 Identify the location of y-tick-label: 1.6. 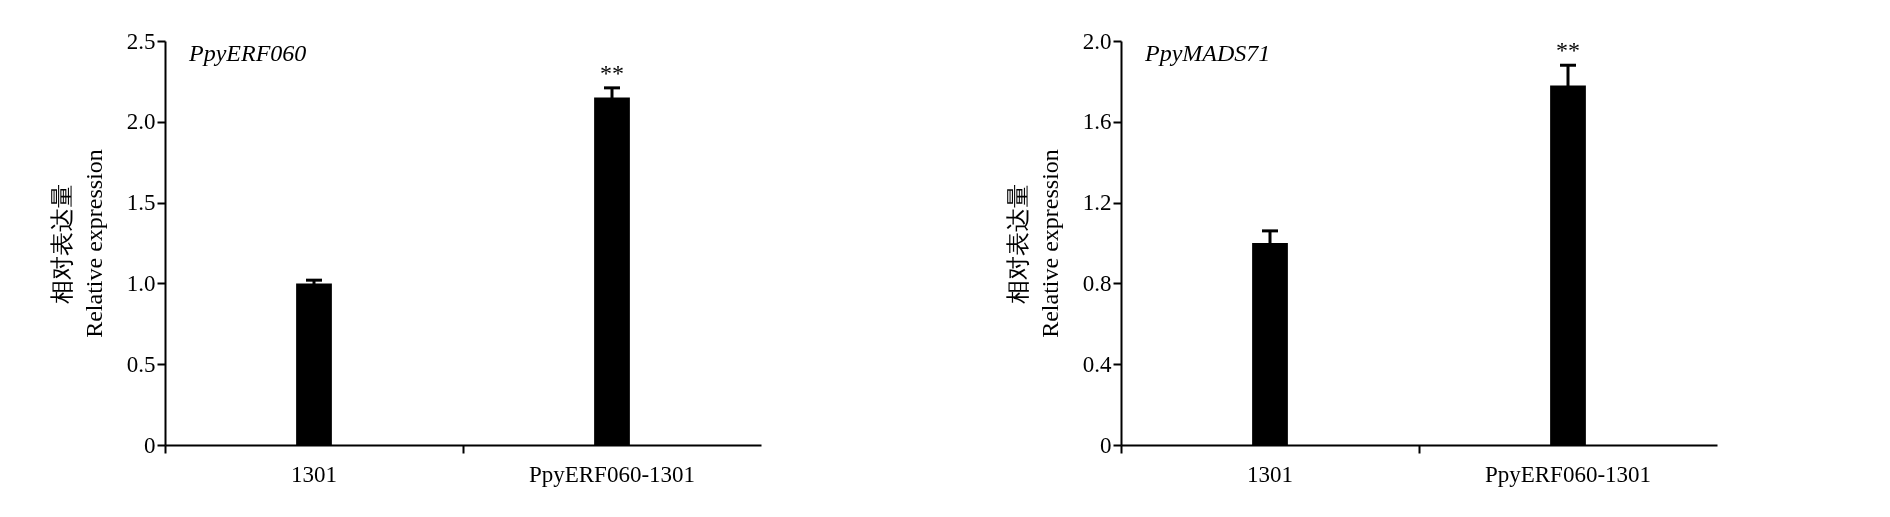
(1097, 122).